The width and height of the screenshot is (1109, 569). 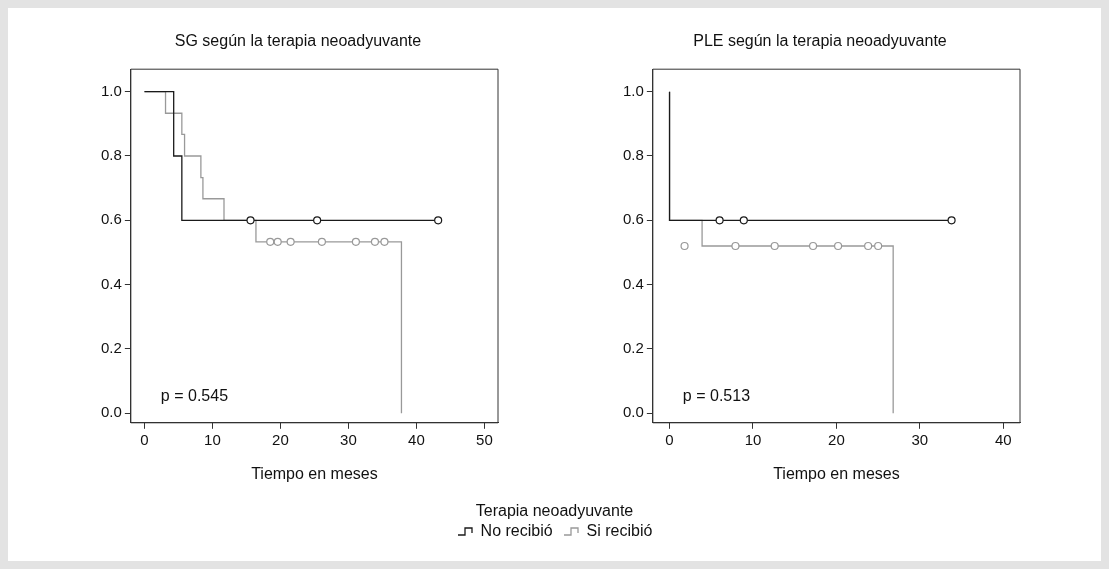 I want to click on legend-label: No recibió, so click(x=516, y=531).